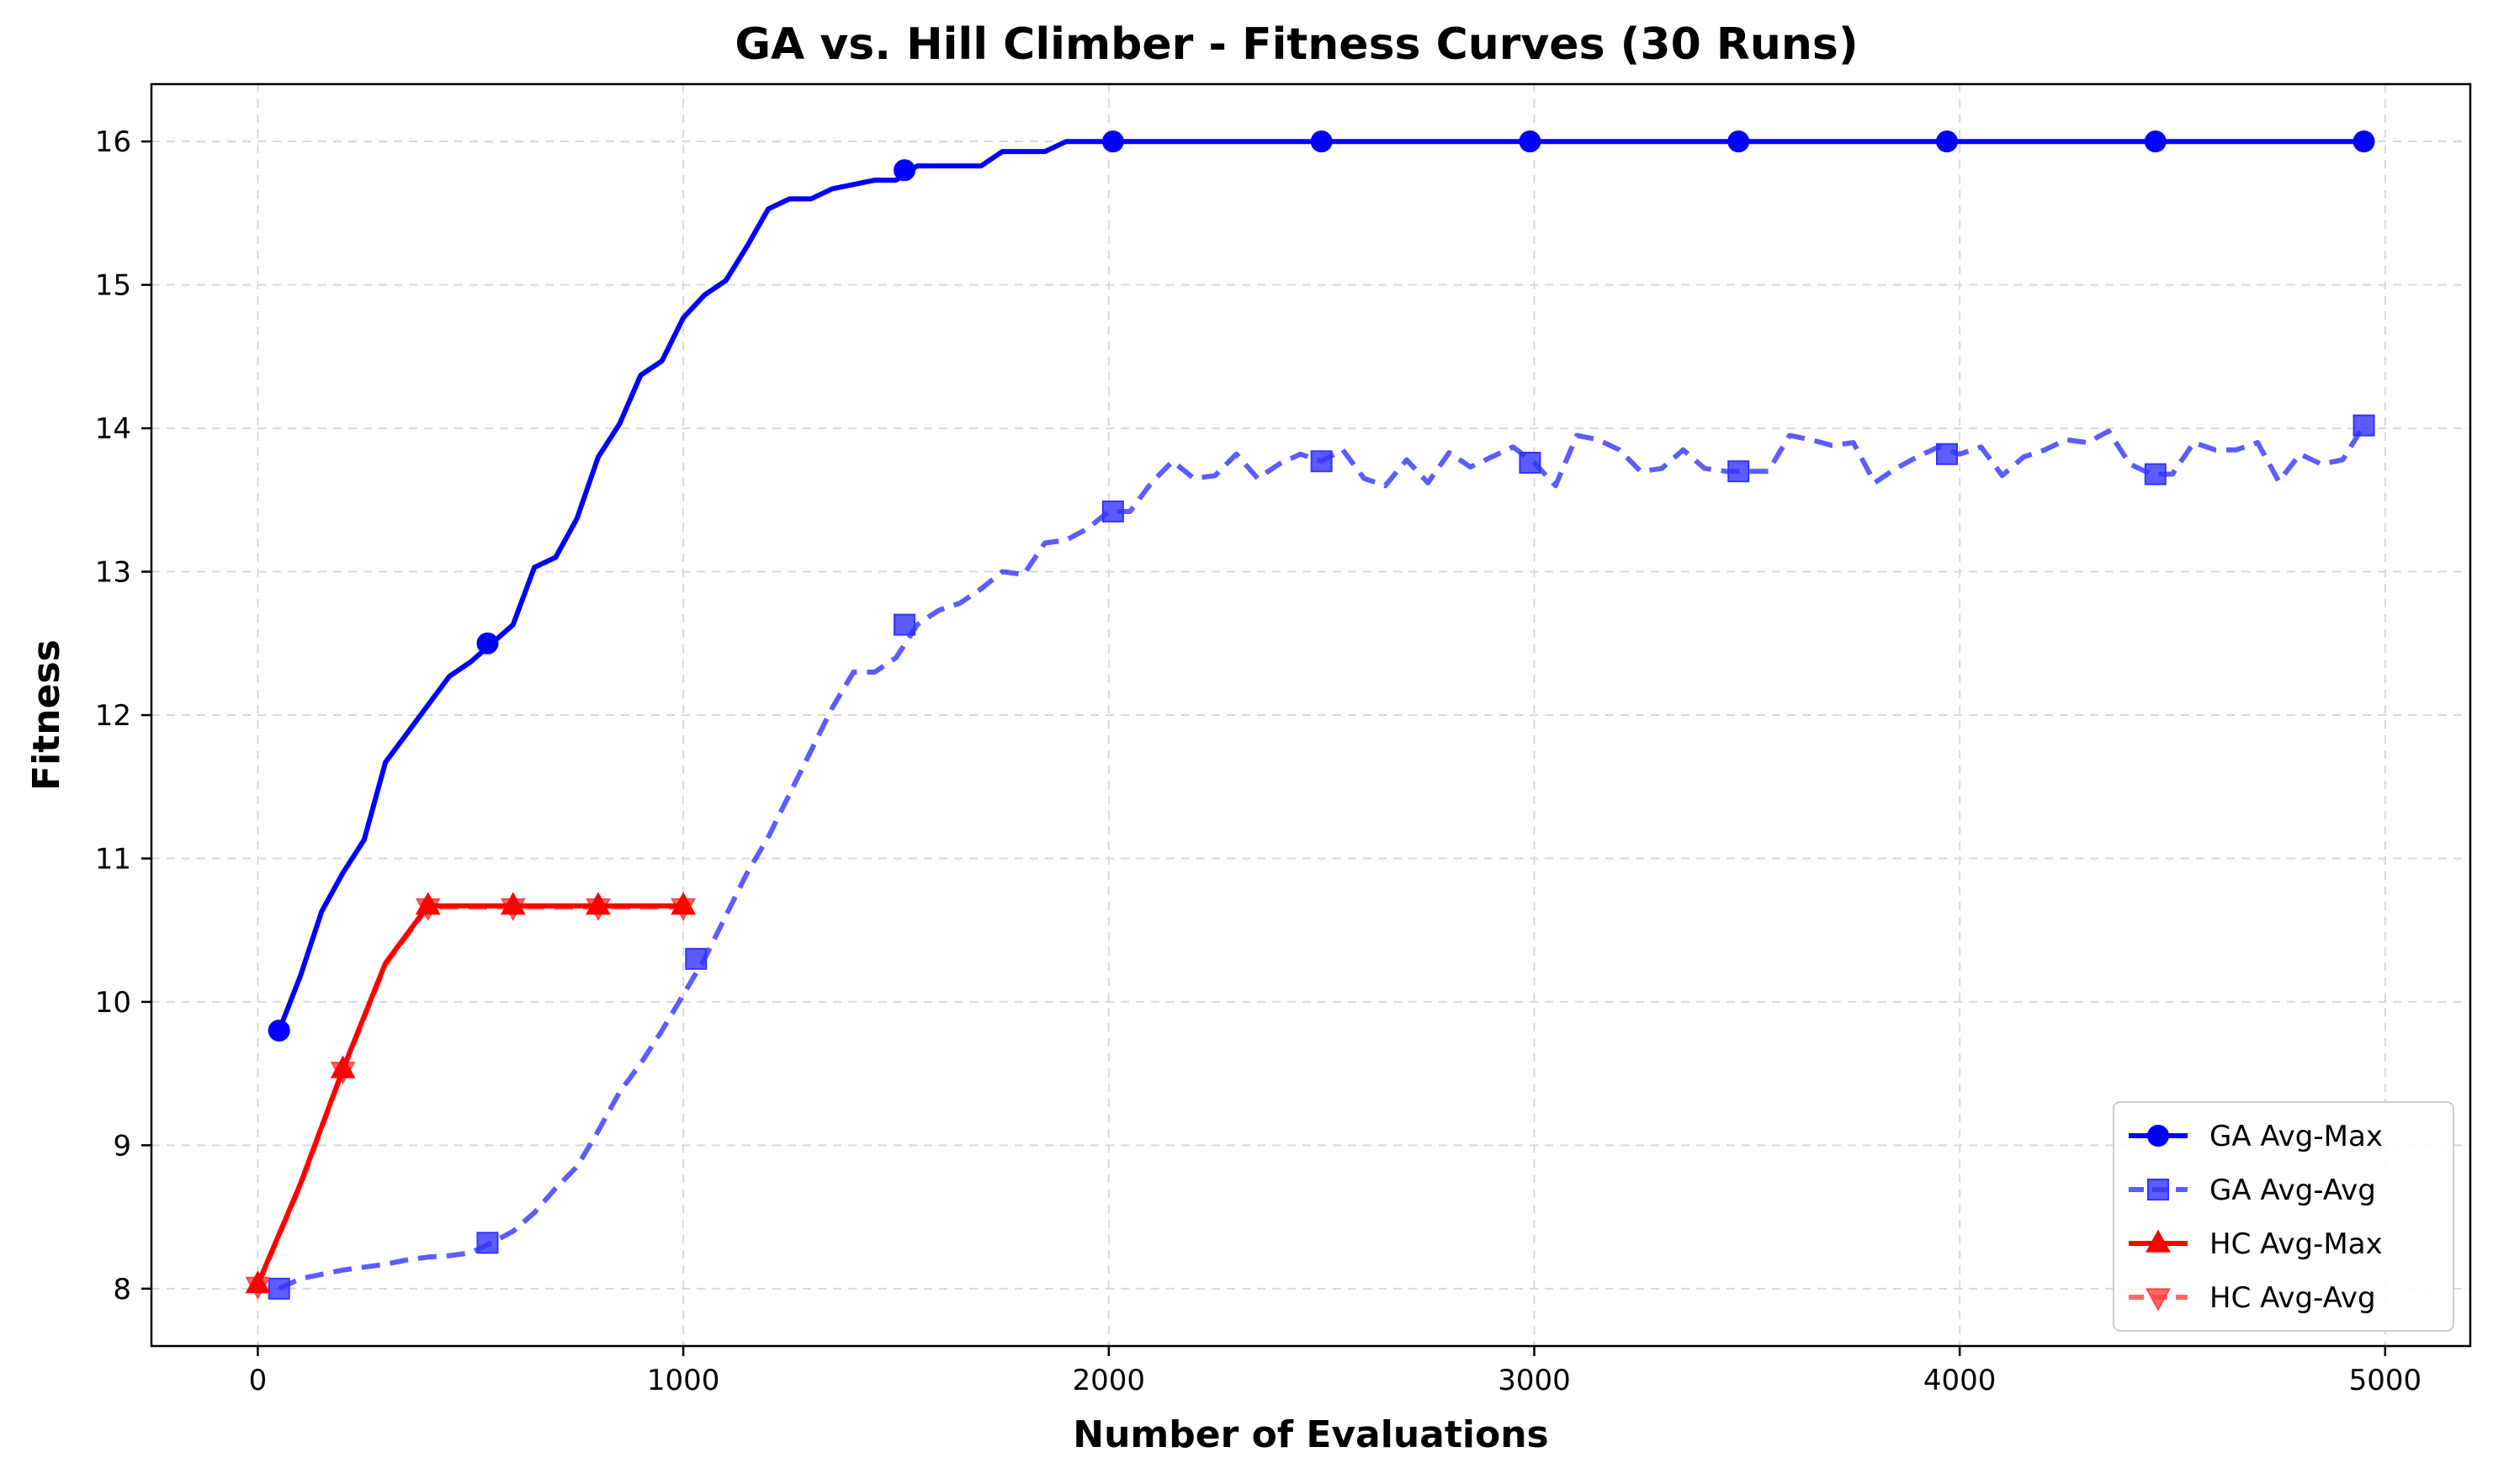 This screenshot has width=2493, height=1484. I want to click on x-tick-label: 1000, so click(683, 1380).